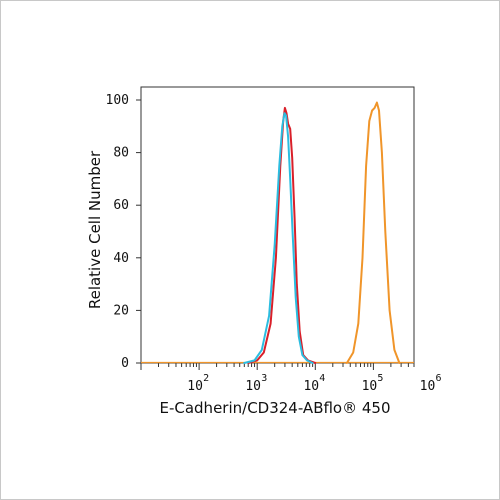 The width and height of the screenshot is (500, 500). I want to click on y-tick-label: 20, so click(121, 310).